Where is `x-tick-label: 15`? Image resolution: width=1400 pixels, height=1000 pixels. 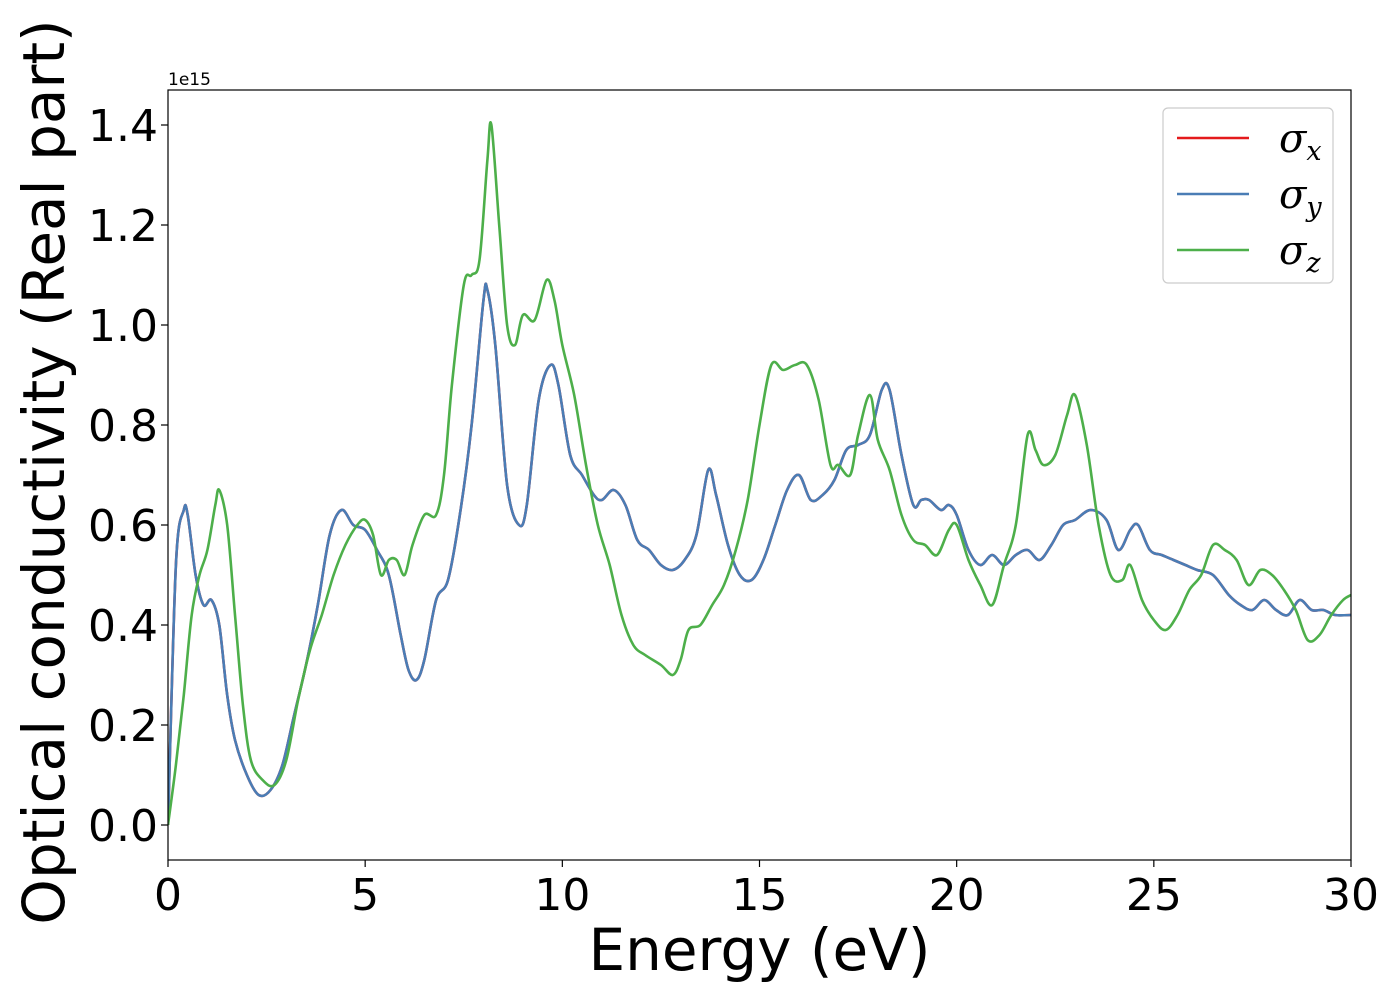 x-tick-label: 15 is located at coordinates (760, 895).